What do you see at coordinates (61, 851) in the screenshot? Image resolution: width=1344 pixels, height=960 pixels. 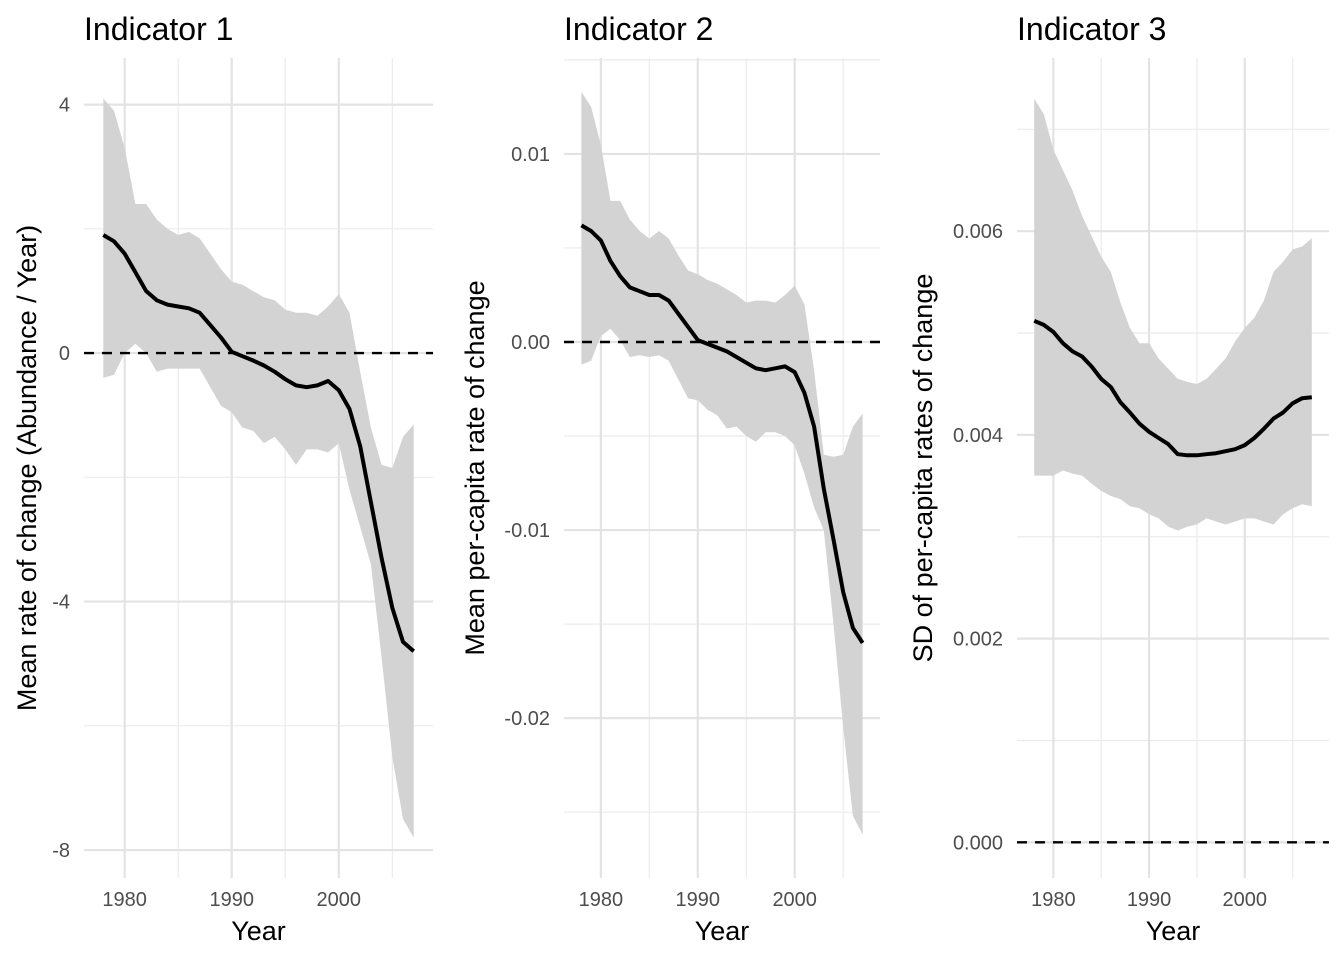 I see `y-tick-label: -8` at bounding box center [61, 851].